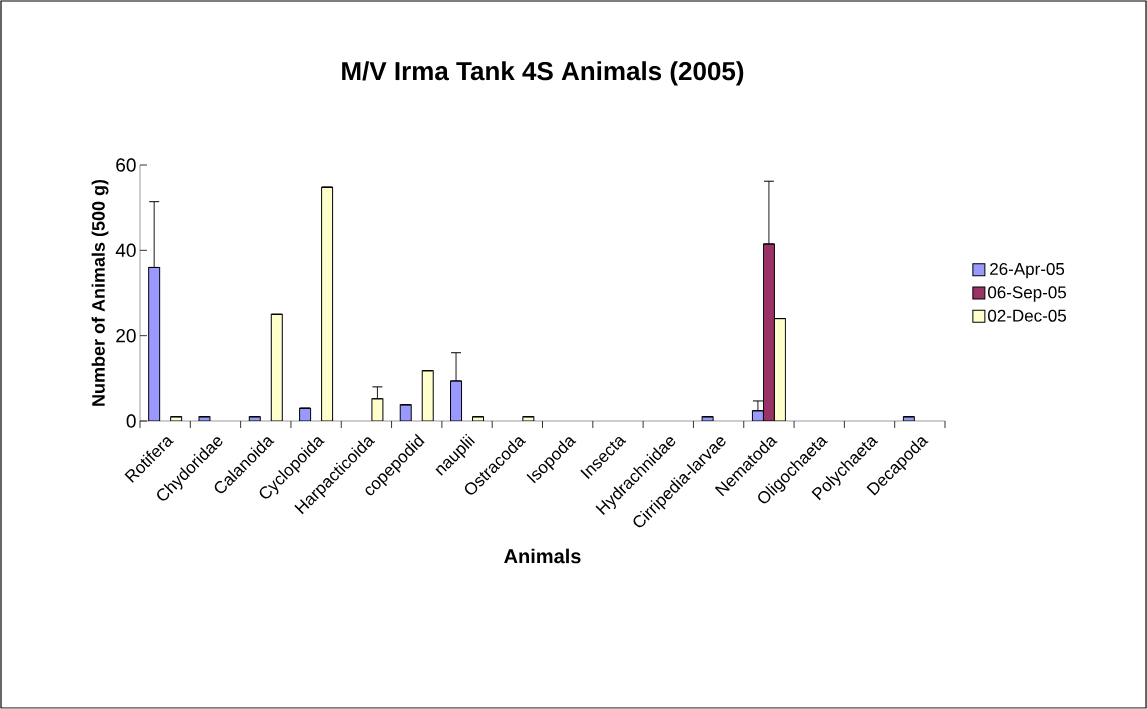 The width and height of the screenshot is (1147, 709). Describe the element at coordinates (125, 250) in the screenshot. I see `y-tick-label: 40` at that location.